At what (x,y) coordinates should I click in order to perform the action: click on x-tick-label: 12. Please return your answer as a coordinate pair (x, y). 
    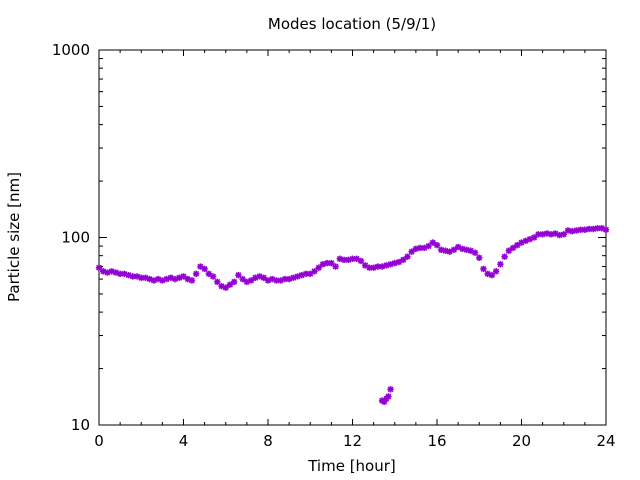
    Looking at the image, I should click on (352, 441).